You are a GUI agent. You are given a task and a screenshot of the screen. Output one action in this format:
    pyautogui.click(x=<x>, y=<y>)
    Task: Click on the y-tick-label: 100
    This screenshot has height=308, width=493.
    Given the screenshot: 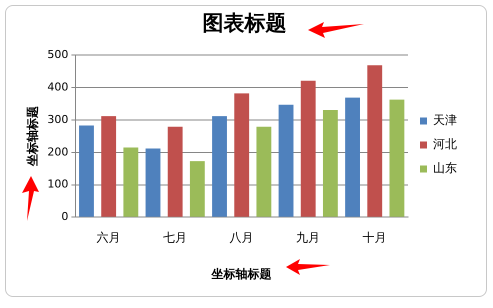 What is the action you would take?
    pyautogui.click(x=57, y=184)
    